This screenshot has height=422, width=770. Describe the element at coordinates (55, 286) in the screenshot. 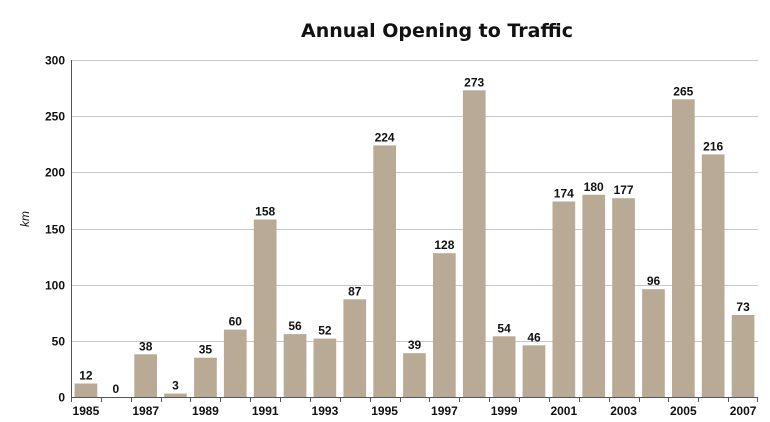

I see `y-tick-label: 100` at that location.